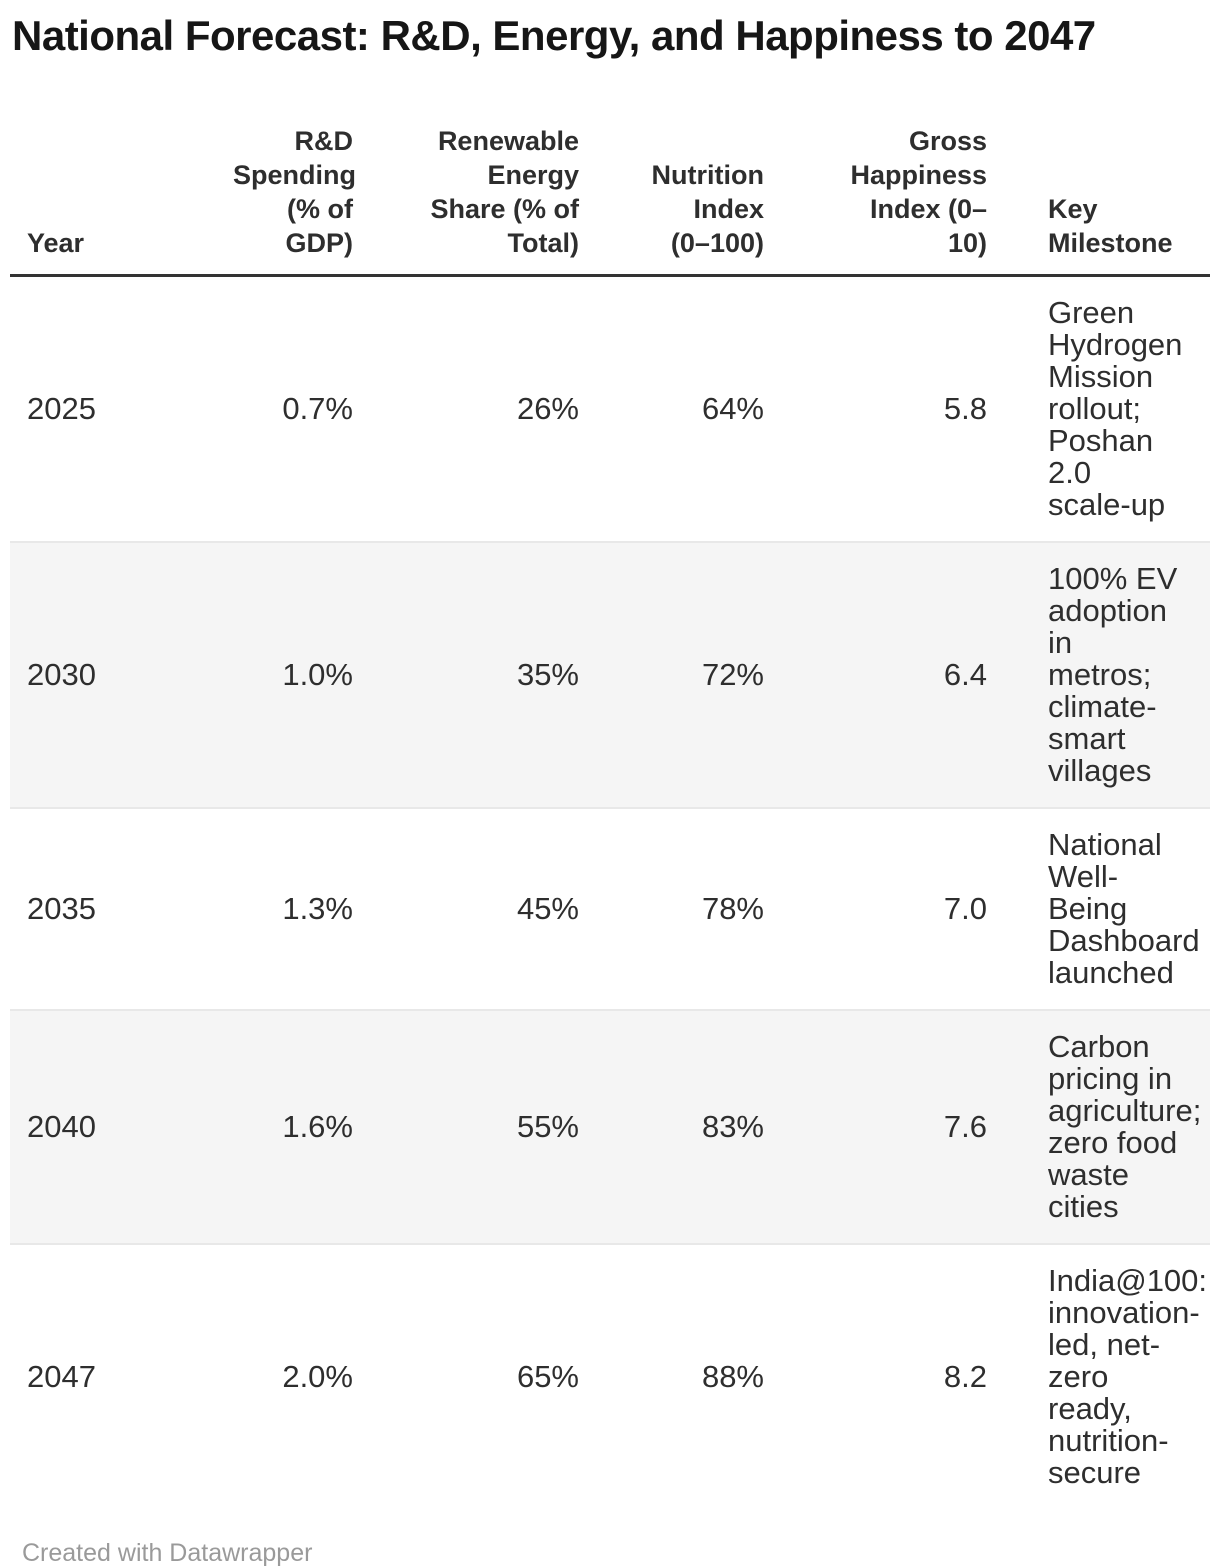  I want to click on cell-rnd-spending: 2.0%, so click(317, 1377).